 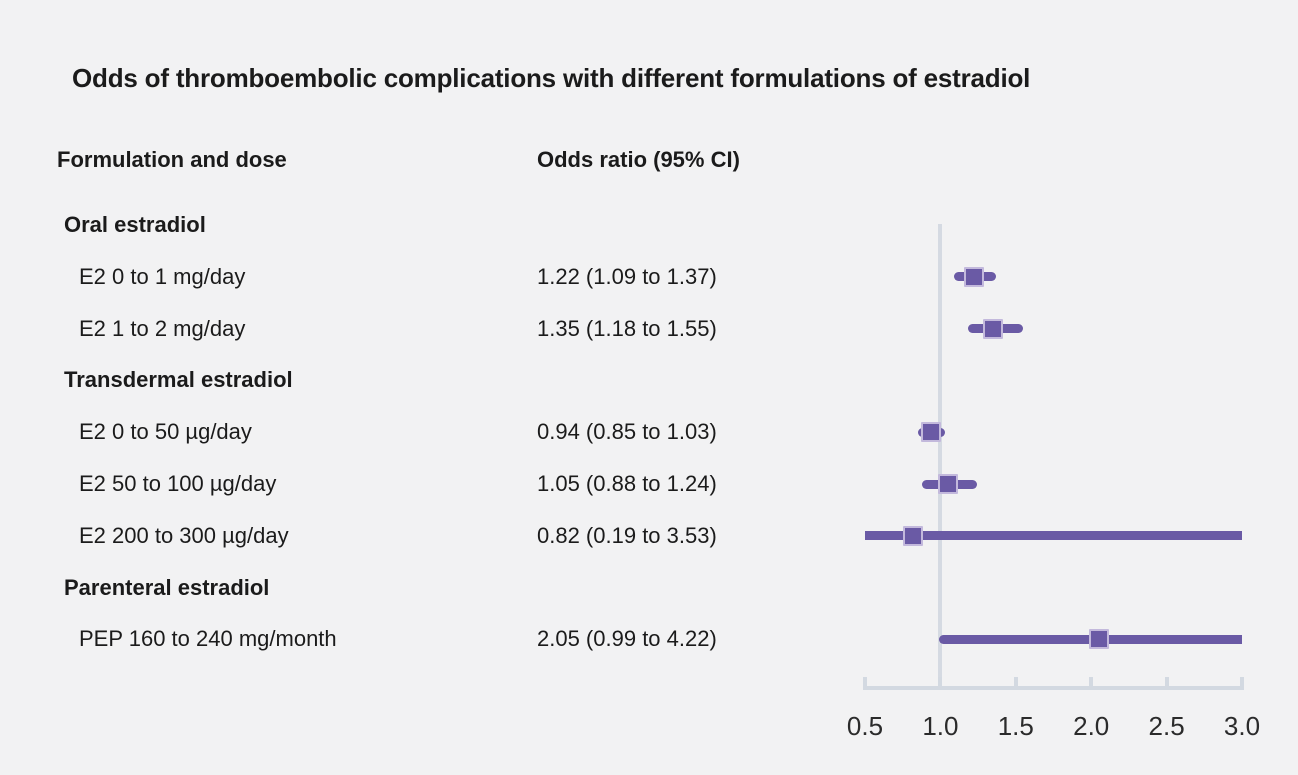 What do you see at coordinates (184, 535) in the screenshot?
I see `row-item-label: E2 200 to 300 µg/day` at bounding box center [184, 535].